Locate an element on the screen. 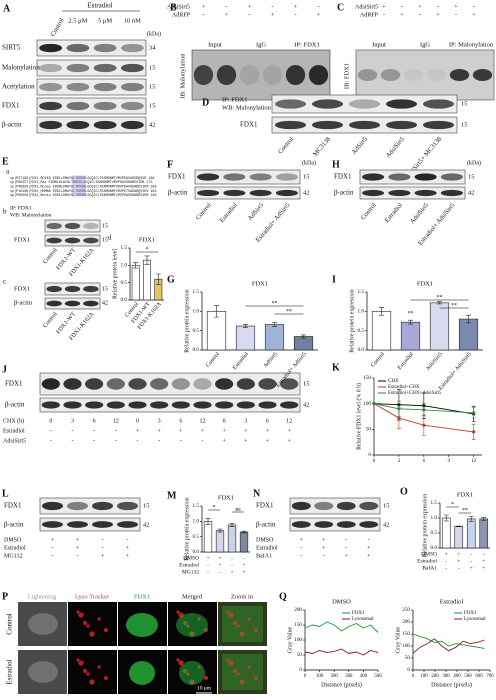 The image size is (496, 700). legend-label: Estradiol+CHX is located at coordinates (404, 387).